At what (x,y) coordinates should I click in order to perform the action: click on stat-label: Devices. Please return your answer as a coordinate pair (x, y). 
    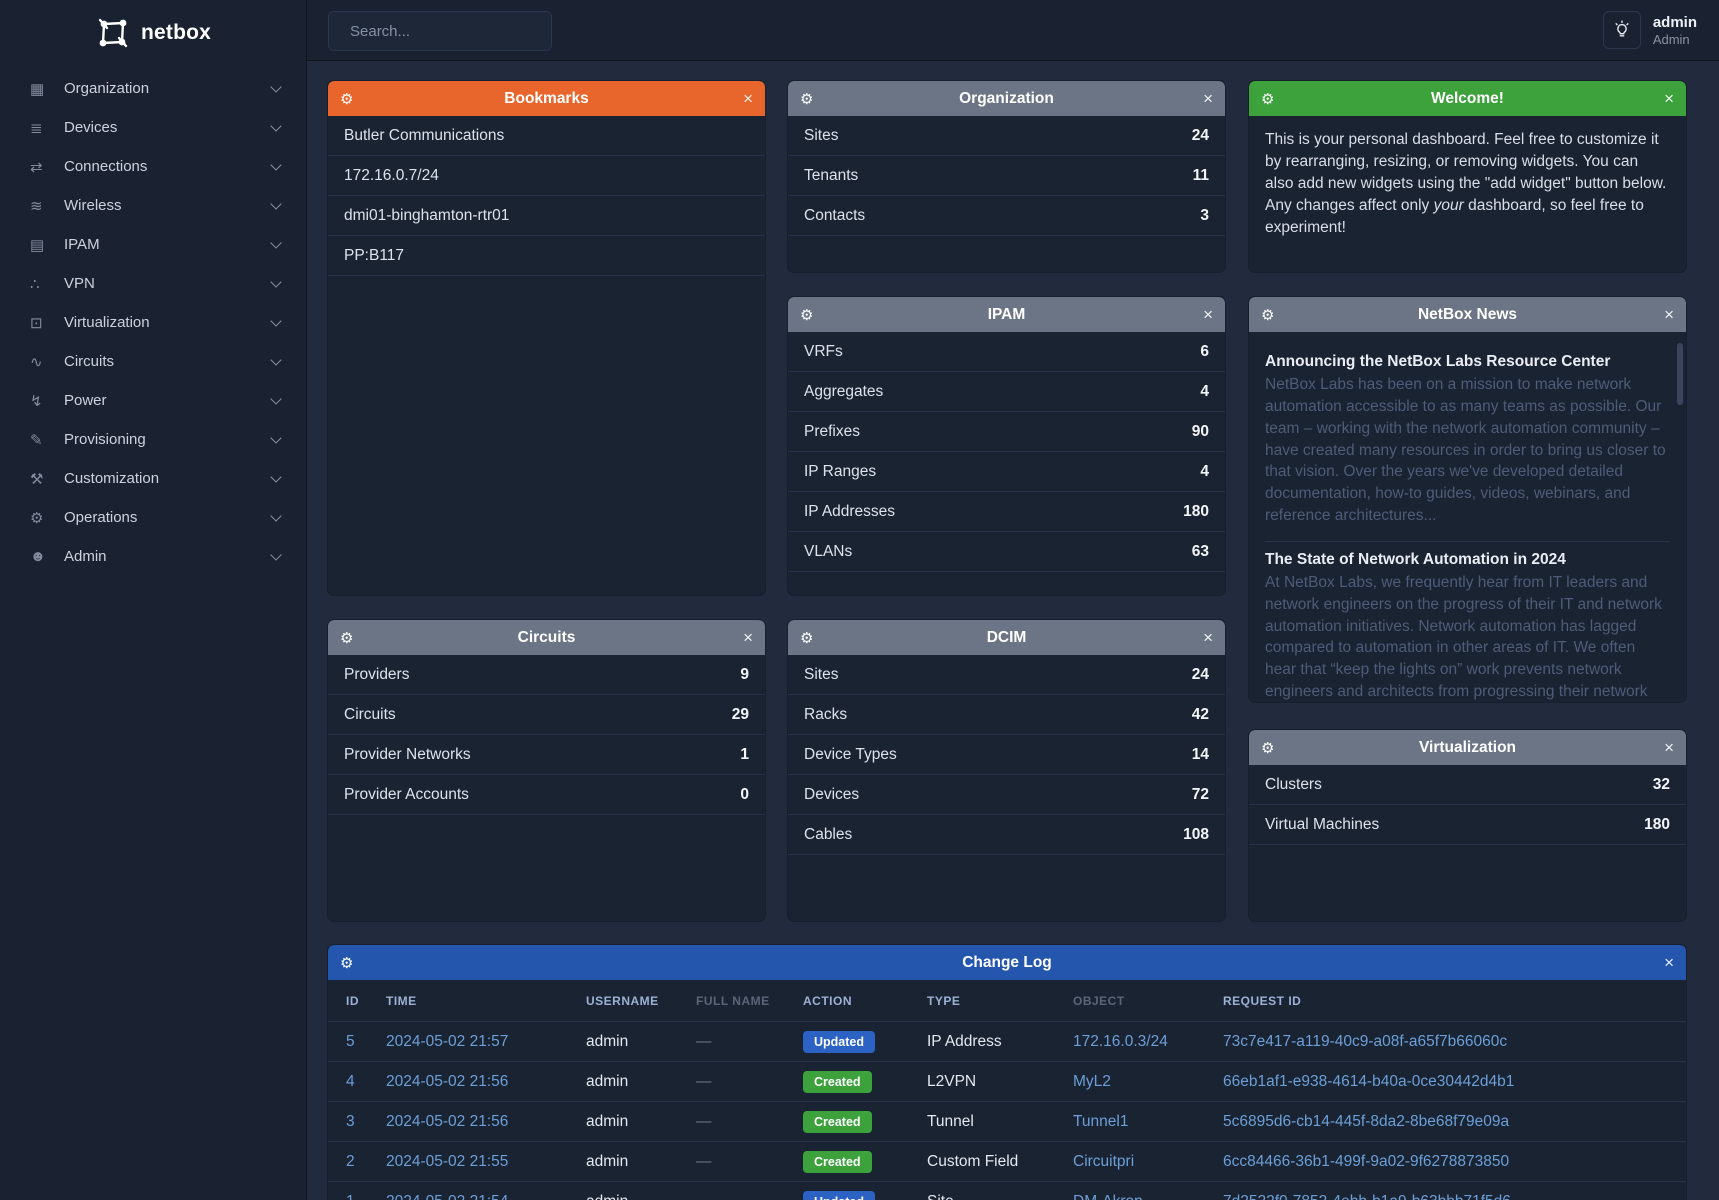
    Looking at the image, I should click on (832, 794).